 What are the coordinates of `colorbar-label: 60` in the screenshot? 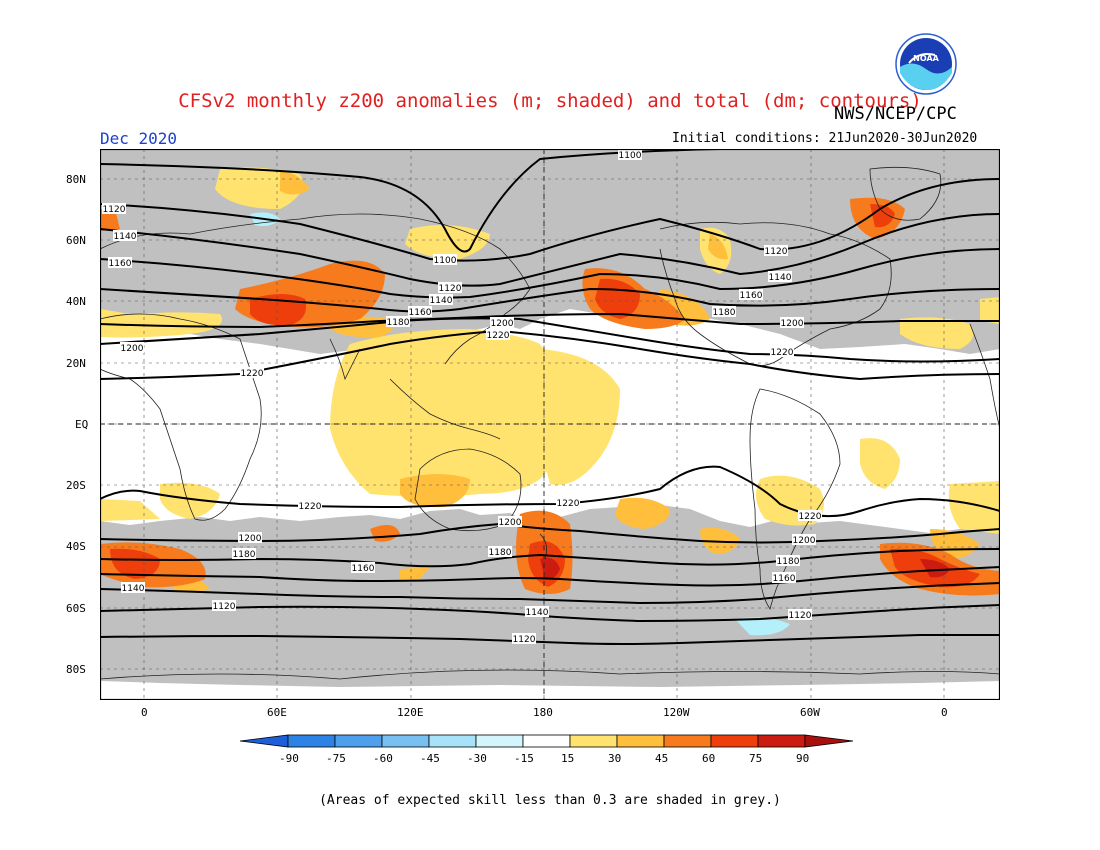 It's located at (709, 758).